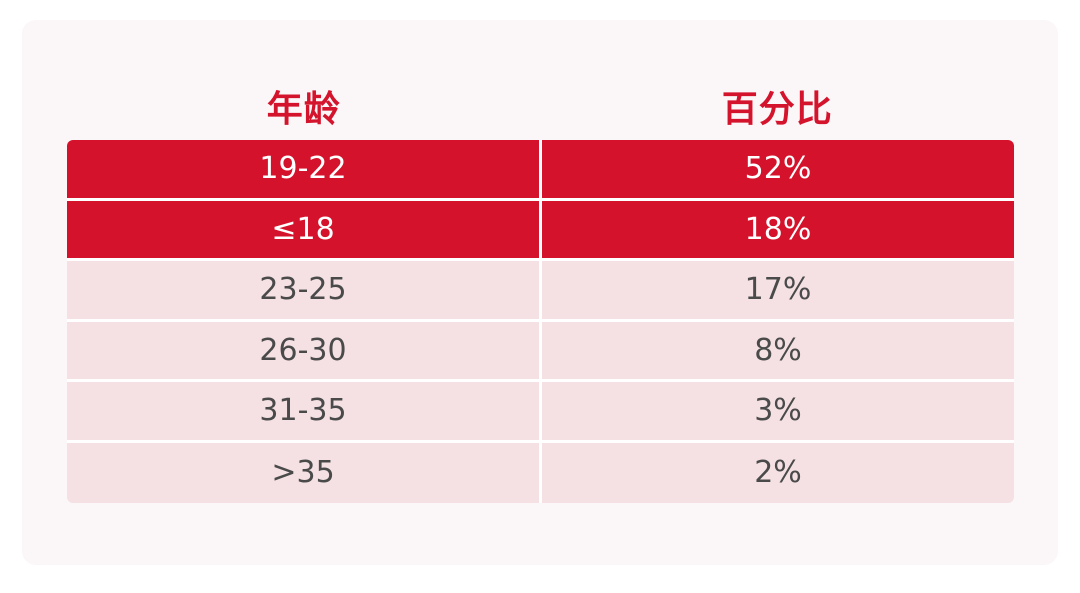 This screenshot has height=593, width=1080. I want to click on table-row: 31-35 3%, so click(540, 412).